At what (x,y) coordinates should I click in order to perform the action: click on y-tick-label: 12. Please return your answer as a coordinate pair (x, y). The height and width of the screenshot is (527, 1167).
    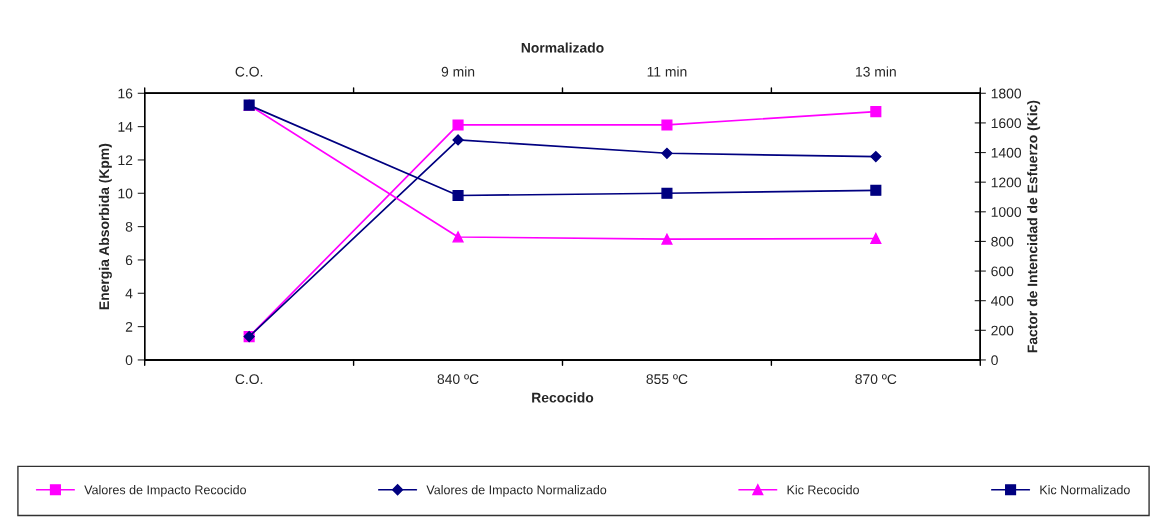
    Looking at the image, I should click on (125, 160).